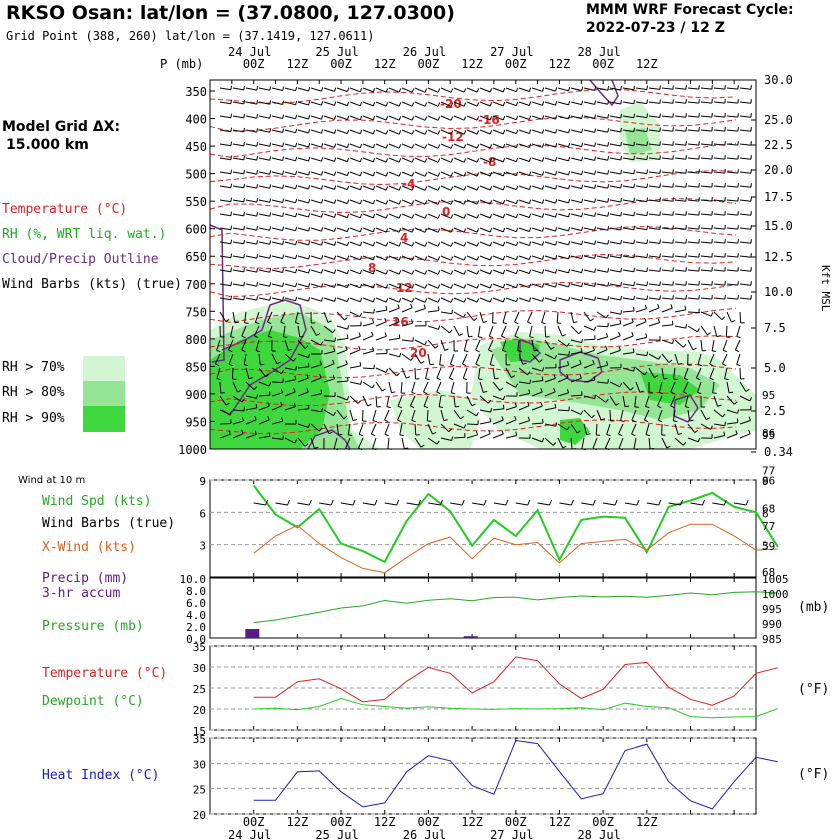  Describe the element at coordinates (768, 526) in the screenshot. I see `right-tick-label: 77` at that location.